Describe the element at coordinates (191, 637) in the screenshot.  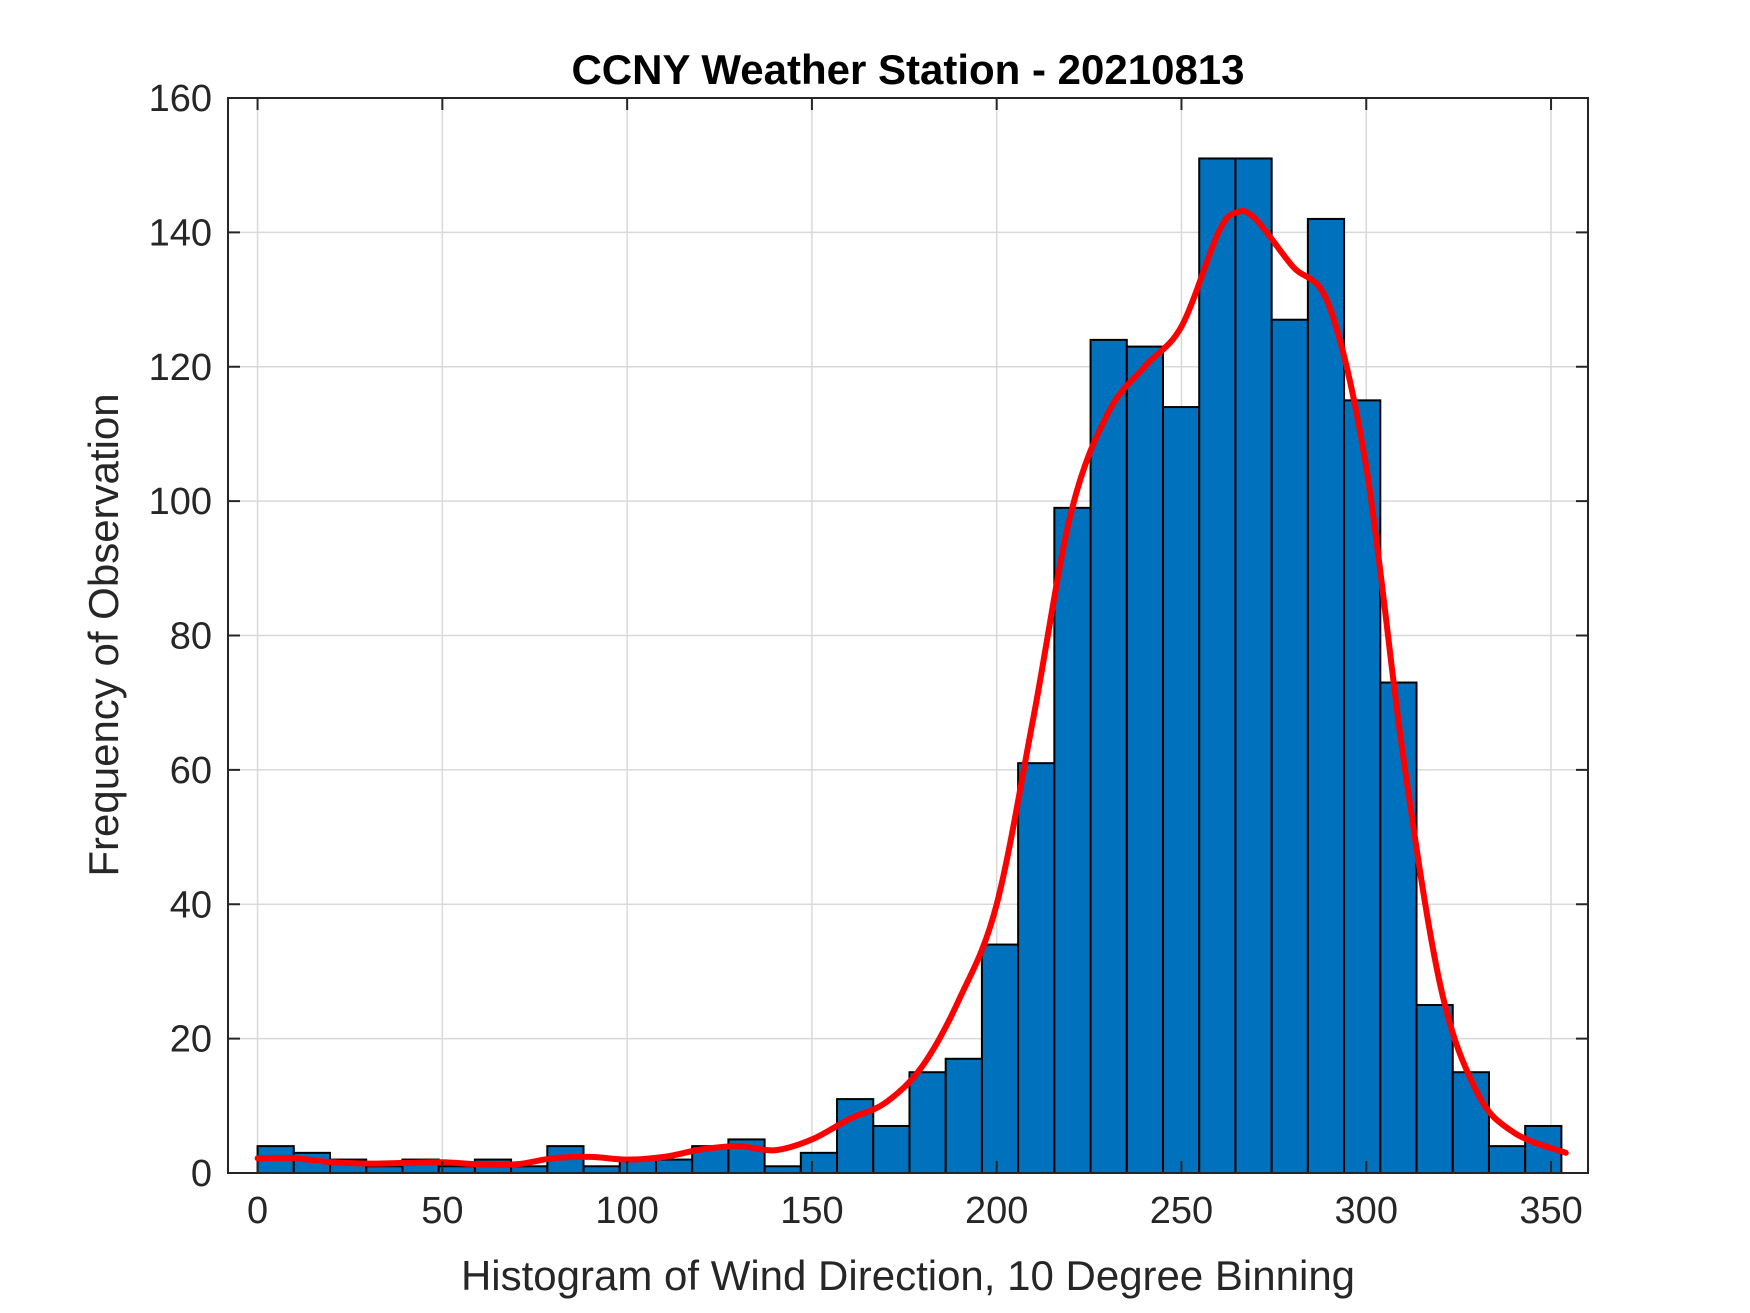
I see `y-tick-label: 80` at that location.